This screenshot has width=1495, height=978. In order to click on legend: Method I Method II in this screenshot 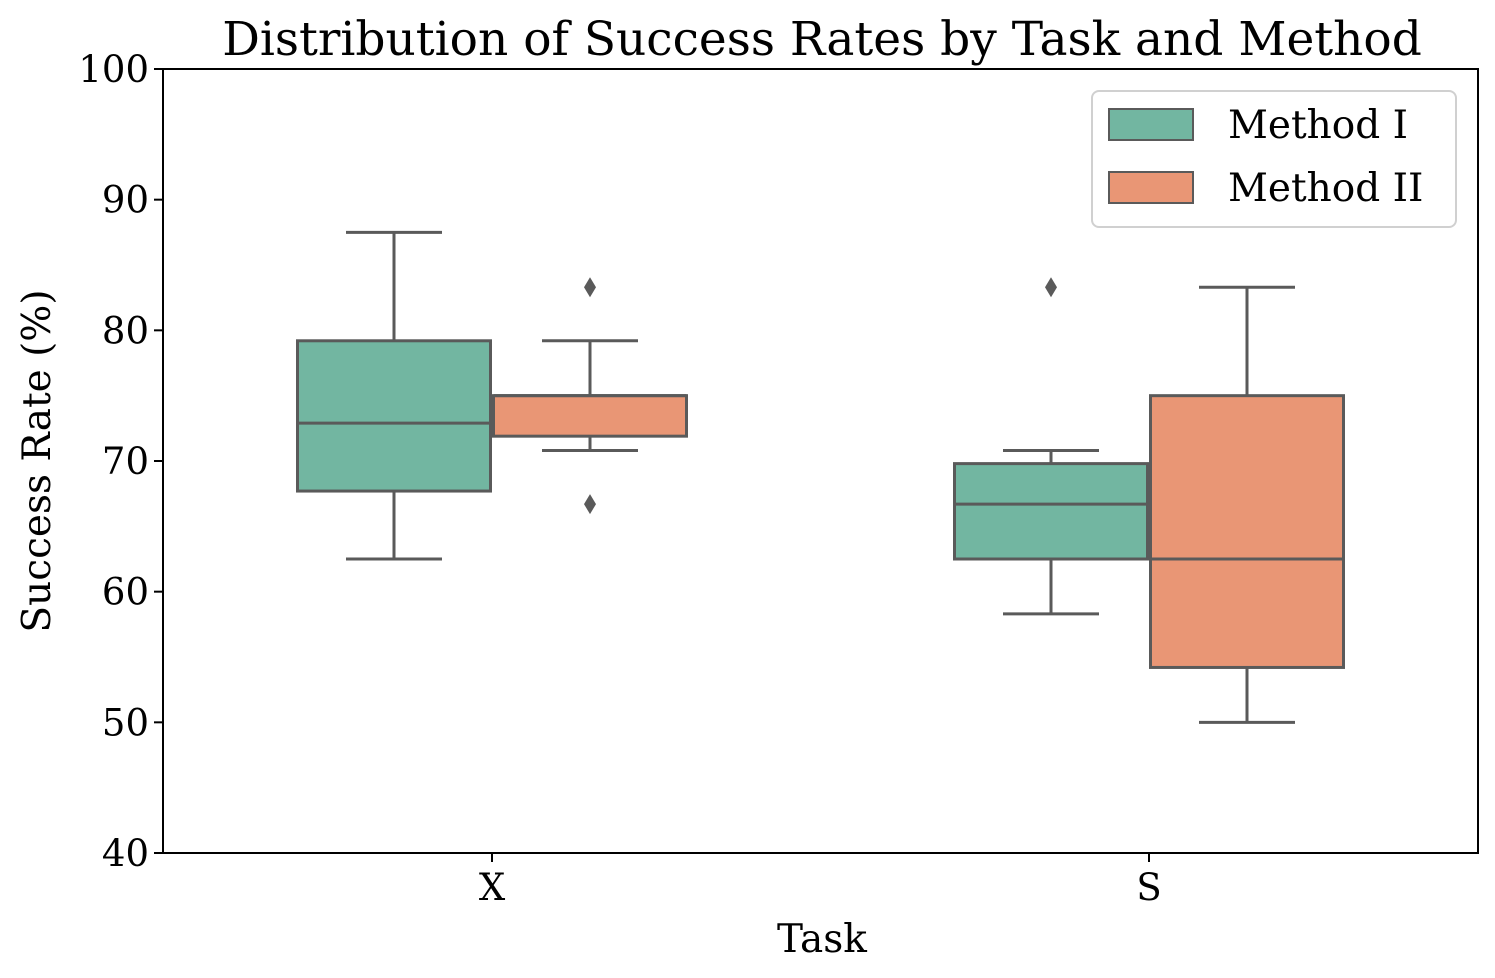, I will do `click(1274, 159)`.